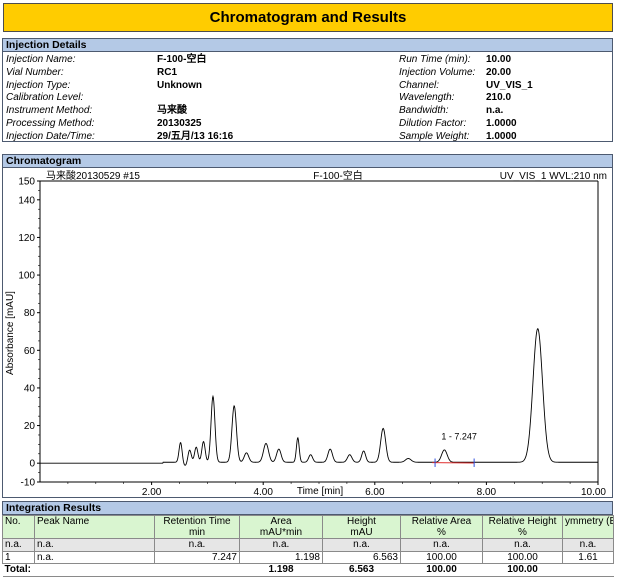 The width and height of the screenshot is (623, 588). I want to click on column-header: ymmetry (E, so click(588, 527).